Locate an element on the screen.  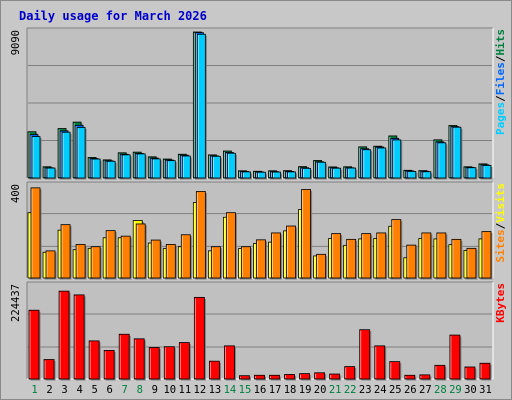
x-tick-label-day-26: 26 is located at coordinates (410, 390).